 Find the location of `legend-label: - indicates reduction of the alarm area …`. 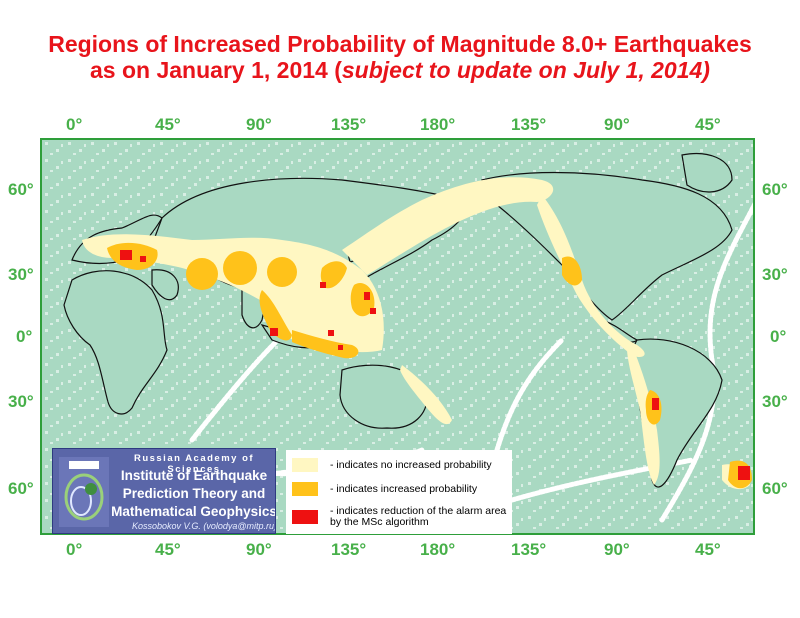

legend-label: - indicates reduction of the alarm area … is located at coordinates (418, 516).